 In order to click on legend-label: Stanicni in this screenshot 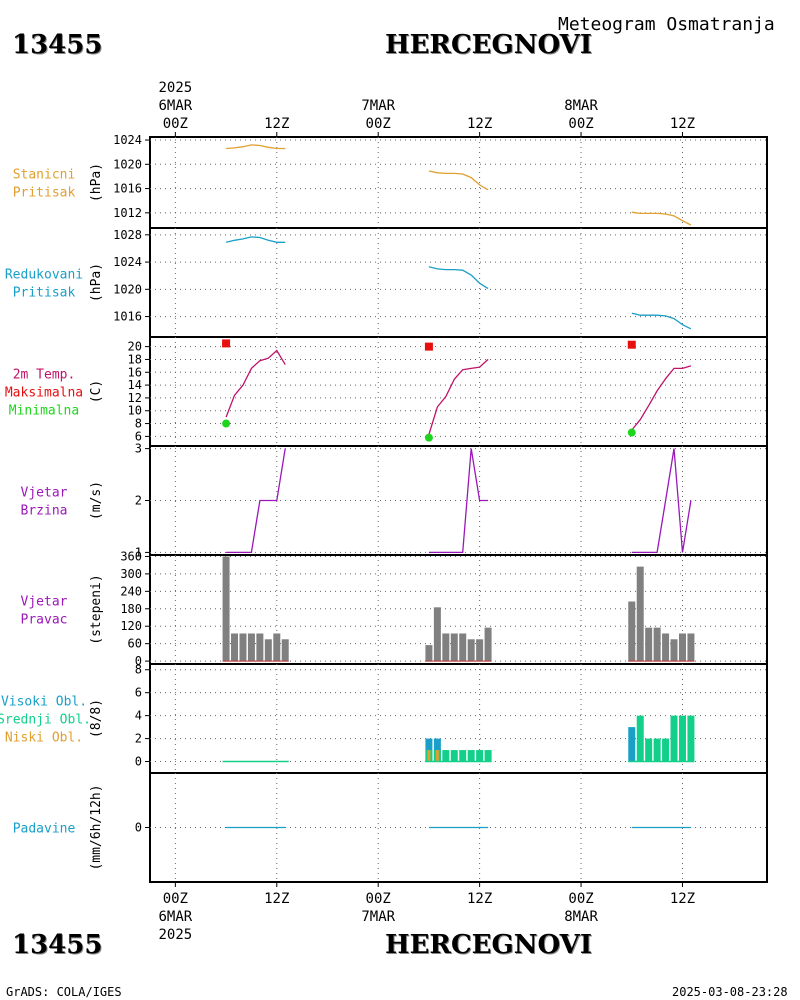, I will do `click(44, 175)`.